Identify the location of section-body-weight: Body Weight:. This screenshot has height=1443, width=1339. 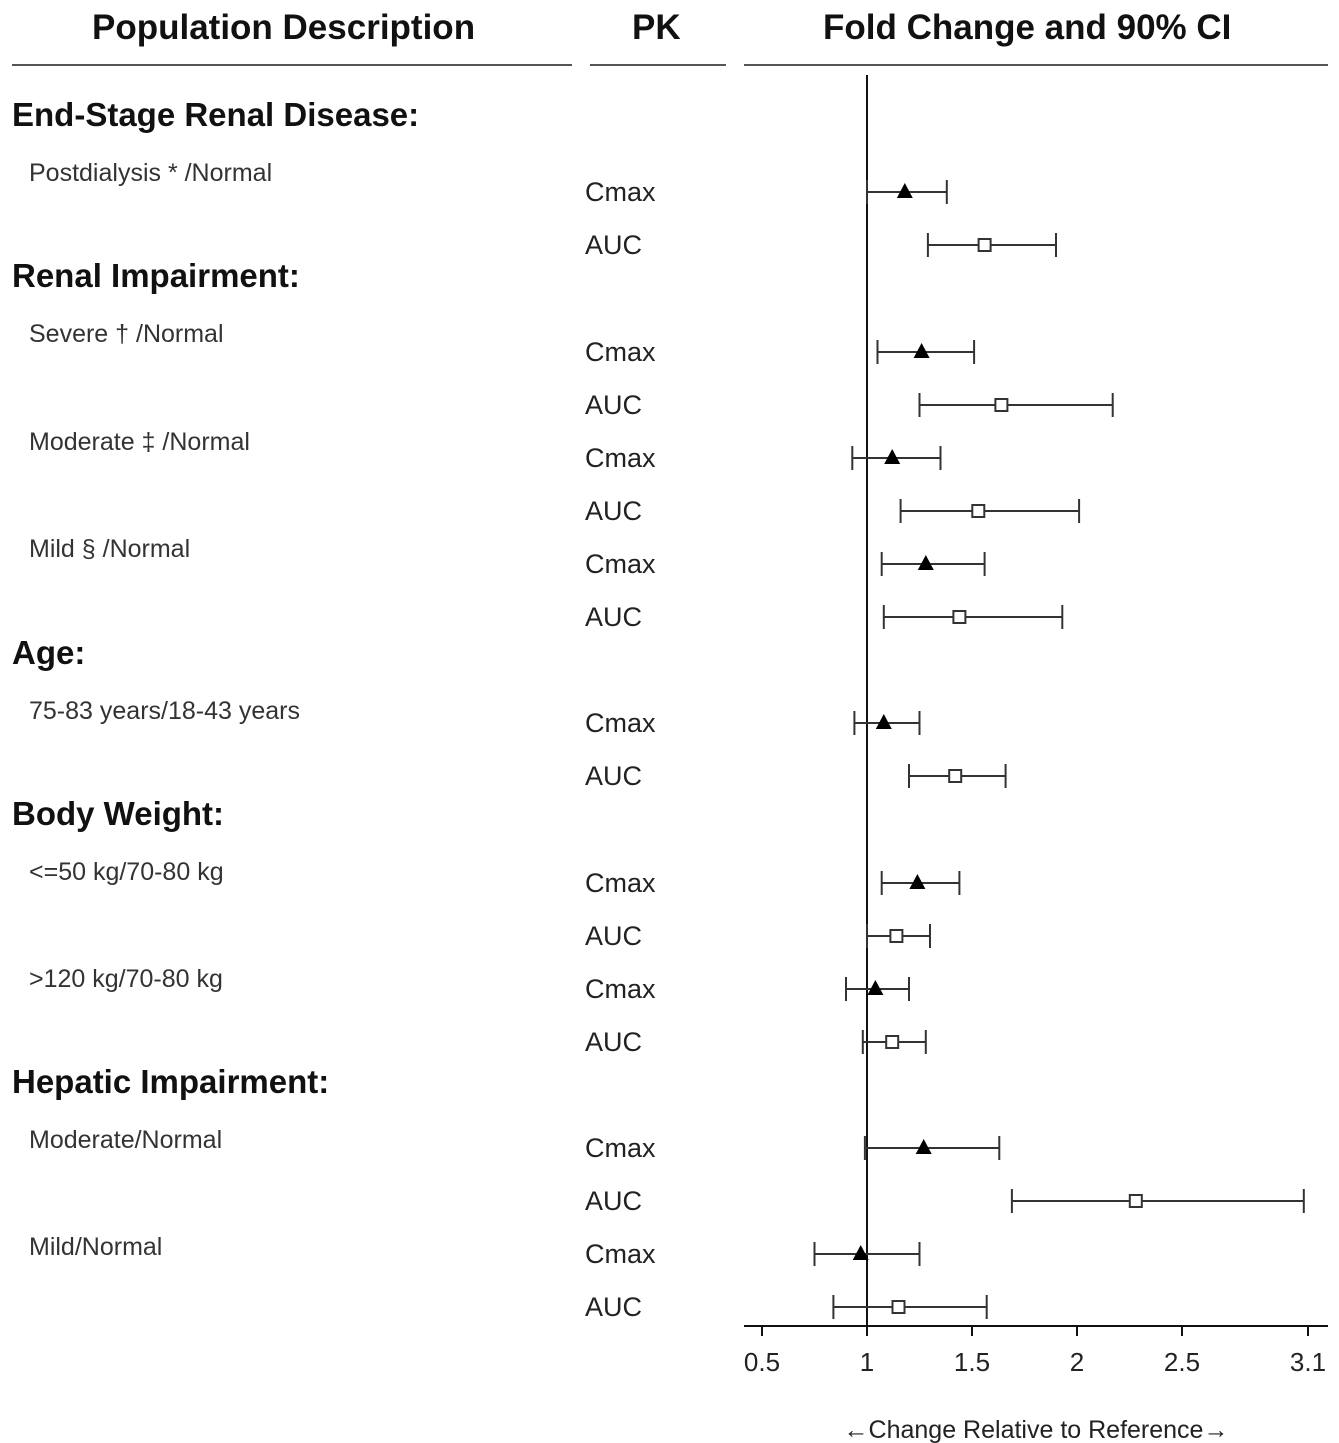
(118, 813).